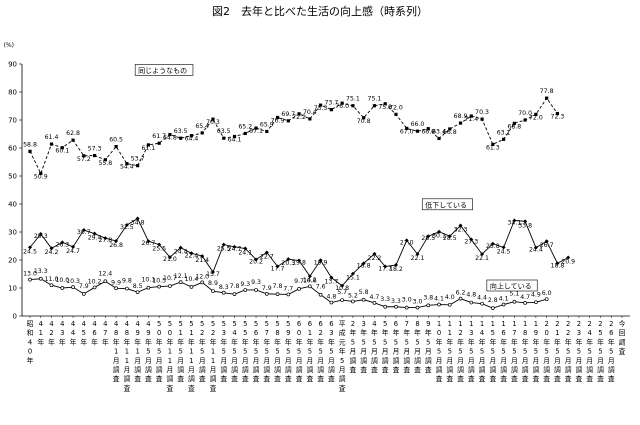 This screenshot has height=425, width=640. What do you see at coordinates (267, 124) in the screenshot?
I see `data-label: 65.9` at bounding box center [267, 124].